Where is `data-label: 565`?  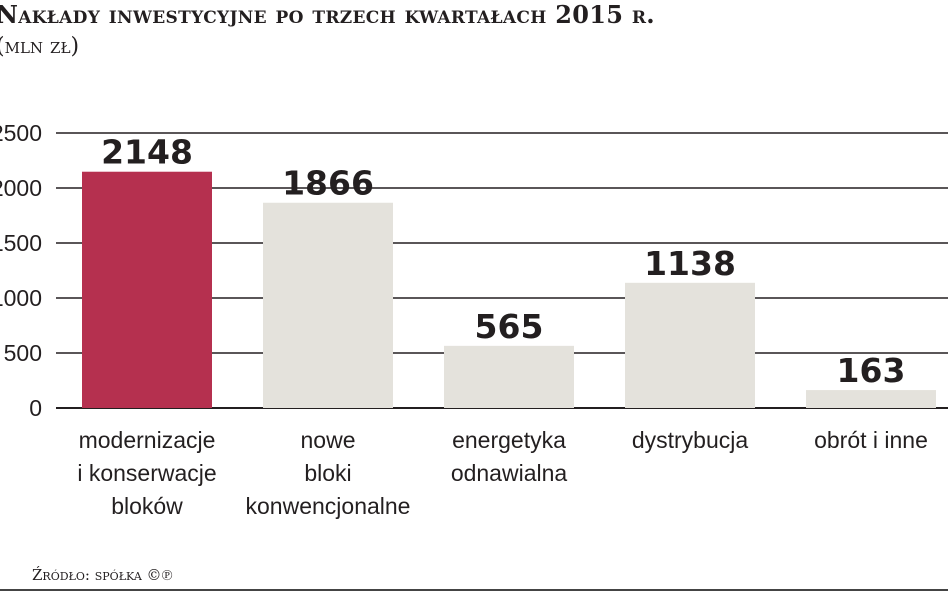 data-label: 565 is located at coordinates (509, 326).